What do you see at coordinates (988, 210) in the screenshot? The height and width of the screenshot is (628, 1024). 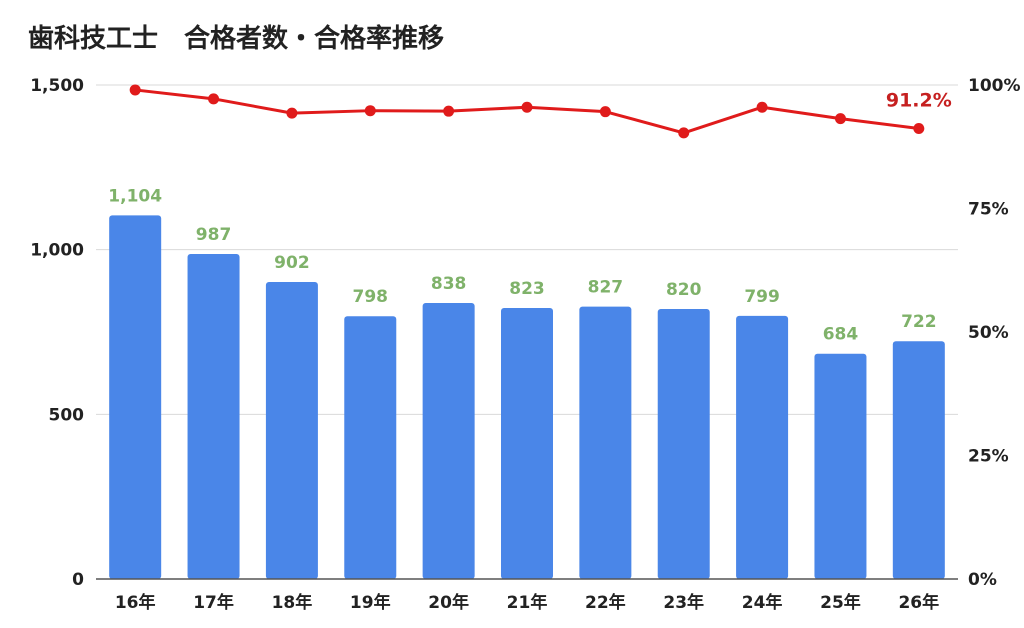 I see `y-right-tick-label: 75%` at bounding box center [988, 210].